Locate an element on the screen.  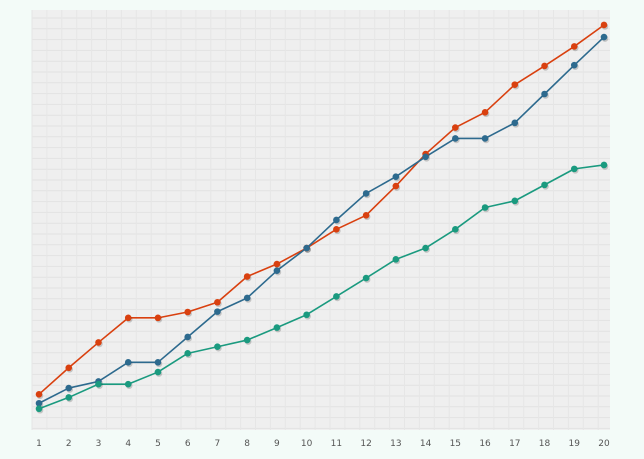
x-tick-label: 20 is located at coordinates (604, 444).